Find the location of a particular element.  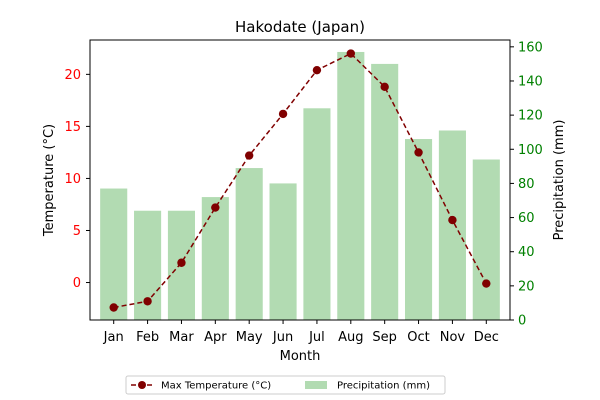

precipitation-bar-jun is located at coordinates (283, 251).